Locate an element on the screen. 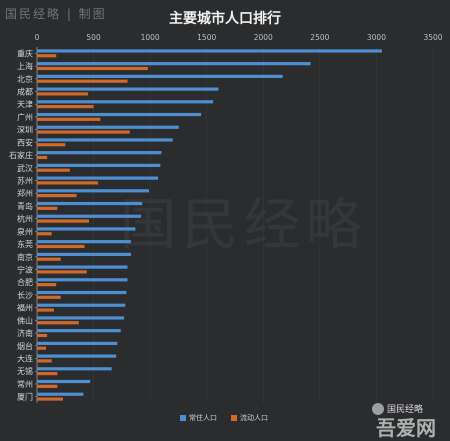  category-label: 东莞 is located at coordinates (25, 244).